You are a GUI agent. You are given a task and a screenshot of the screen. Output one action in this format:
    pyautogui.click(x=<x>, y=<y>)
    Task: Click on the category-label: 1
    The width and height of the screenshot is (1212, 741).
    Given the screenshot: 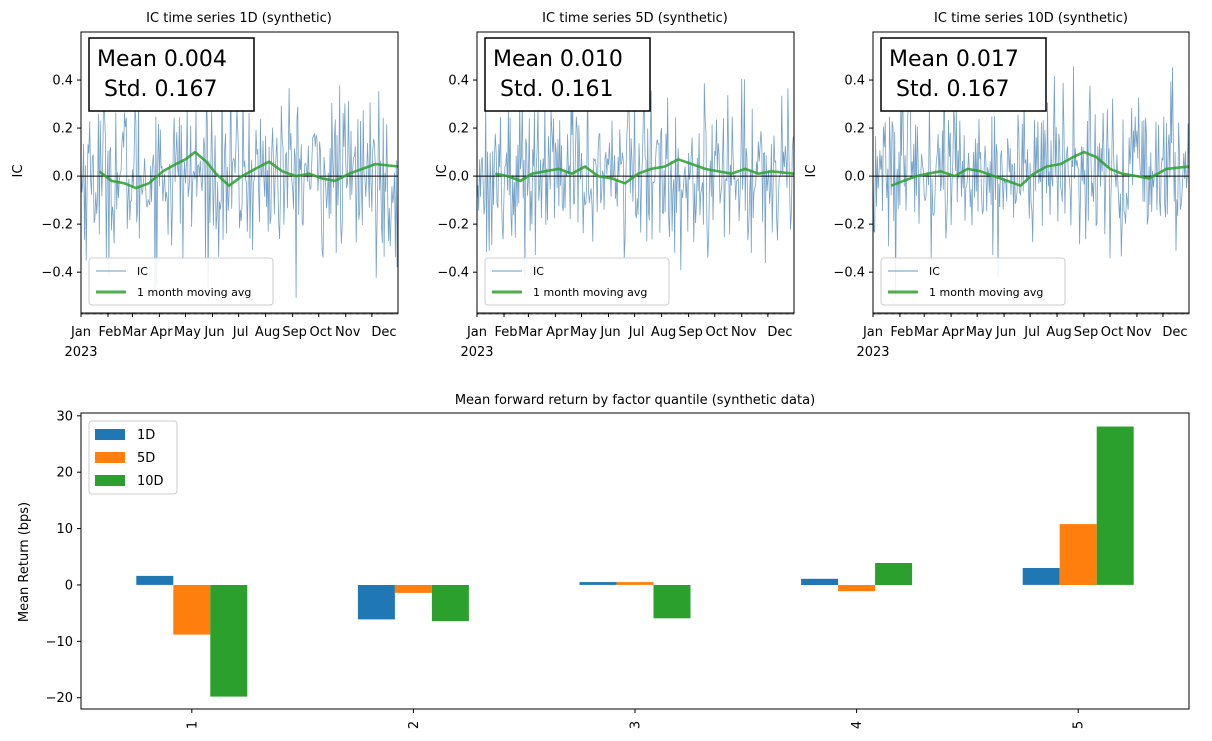 What is the action you would take?
    pyautogui.click(x=192, y=725)
    